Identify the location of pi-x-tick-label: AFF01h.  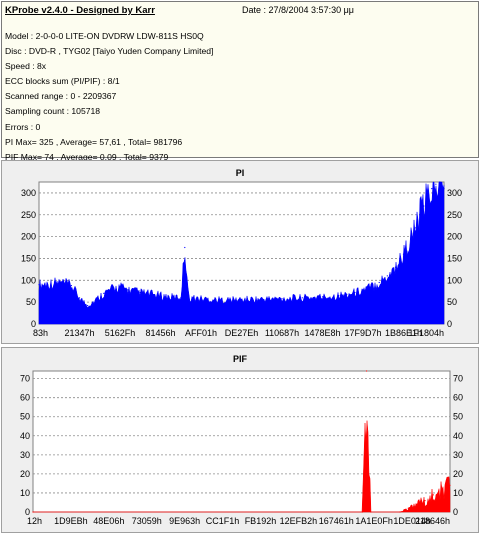
(201, 333).